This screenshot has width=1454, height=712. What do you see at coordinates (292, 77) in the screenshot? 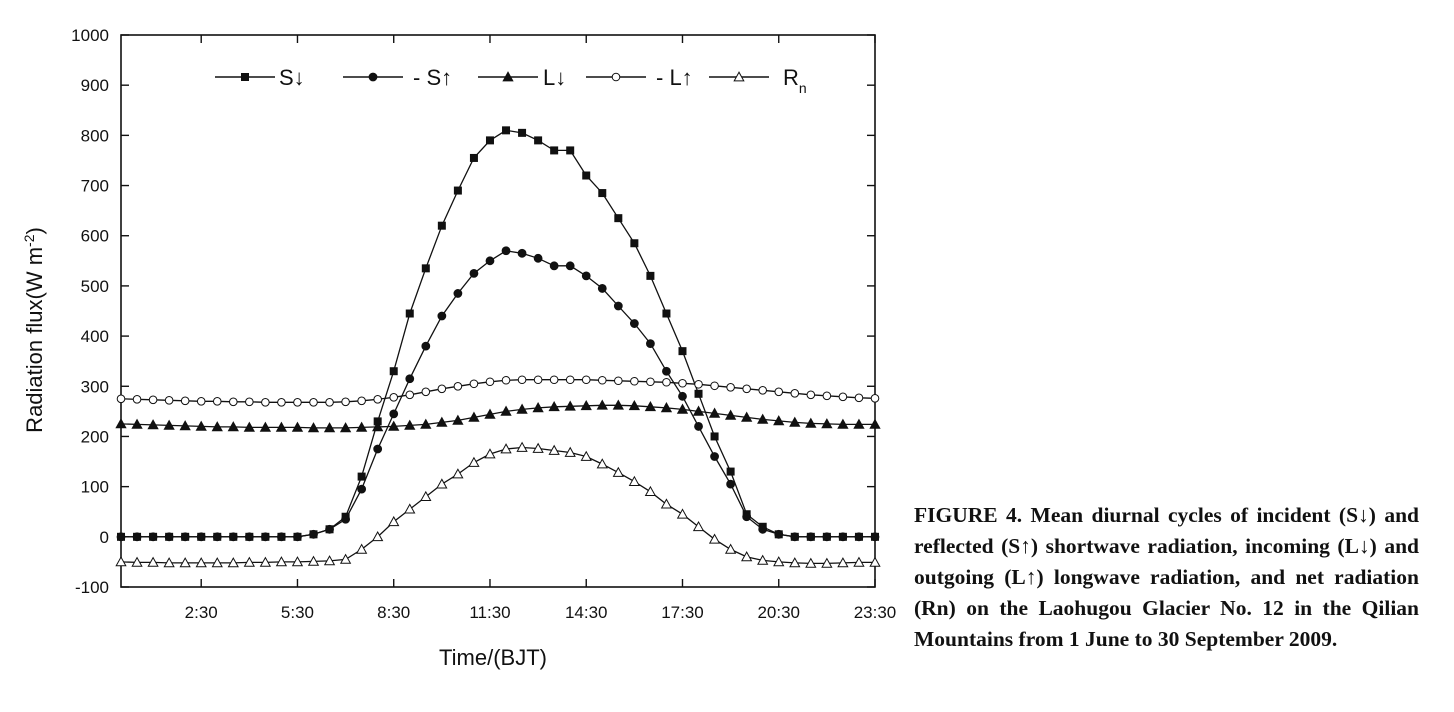
I see `legend-label: S↓` at bounding box center [292, 77].